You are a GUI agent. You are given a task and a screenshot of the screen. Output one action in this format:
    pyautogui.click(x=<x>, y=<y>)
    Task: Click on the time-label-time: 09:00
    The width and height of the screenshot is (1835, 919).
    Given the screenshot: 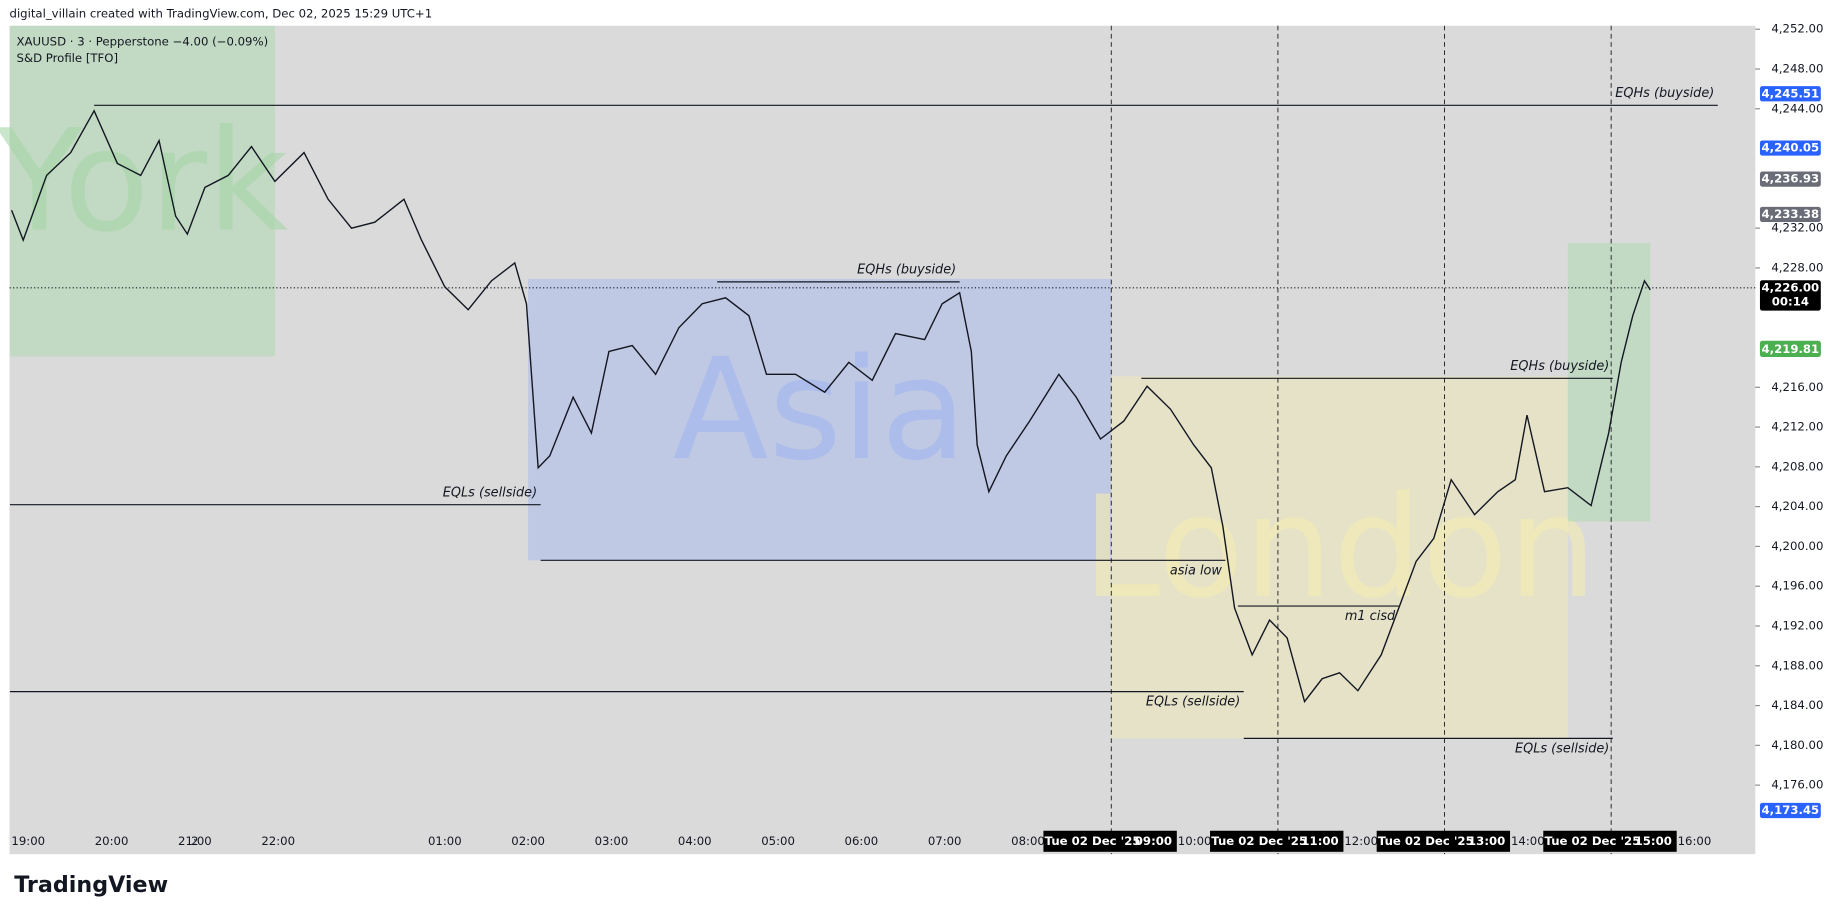 What is the action you would take?
    pyautogui.click(x=1153, y=841)
    